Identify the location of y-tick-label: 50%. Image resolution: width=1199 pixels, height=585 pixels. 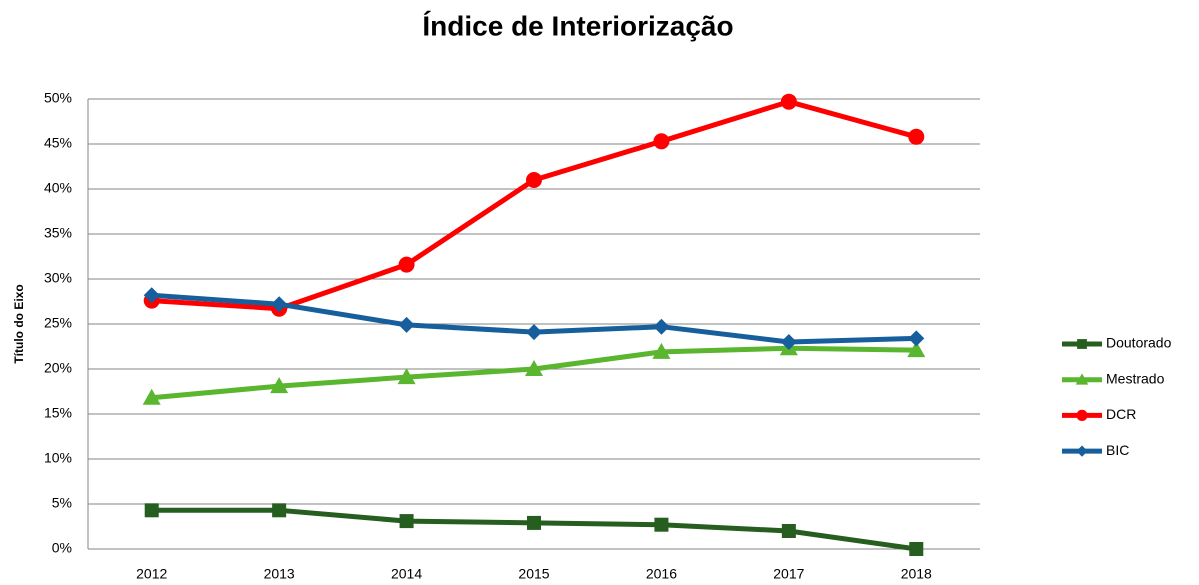
(58, 98).